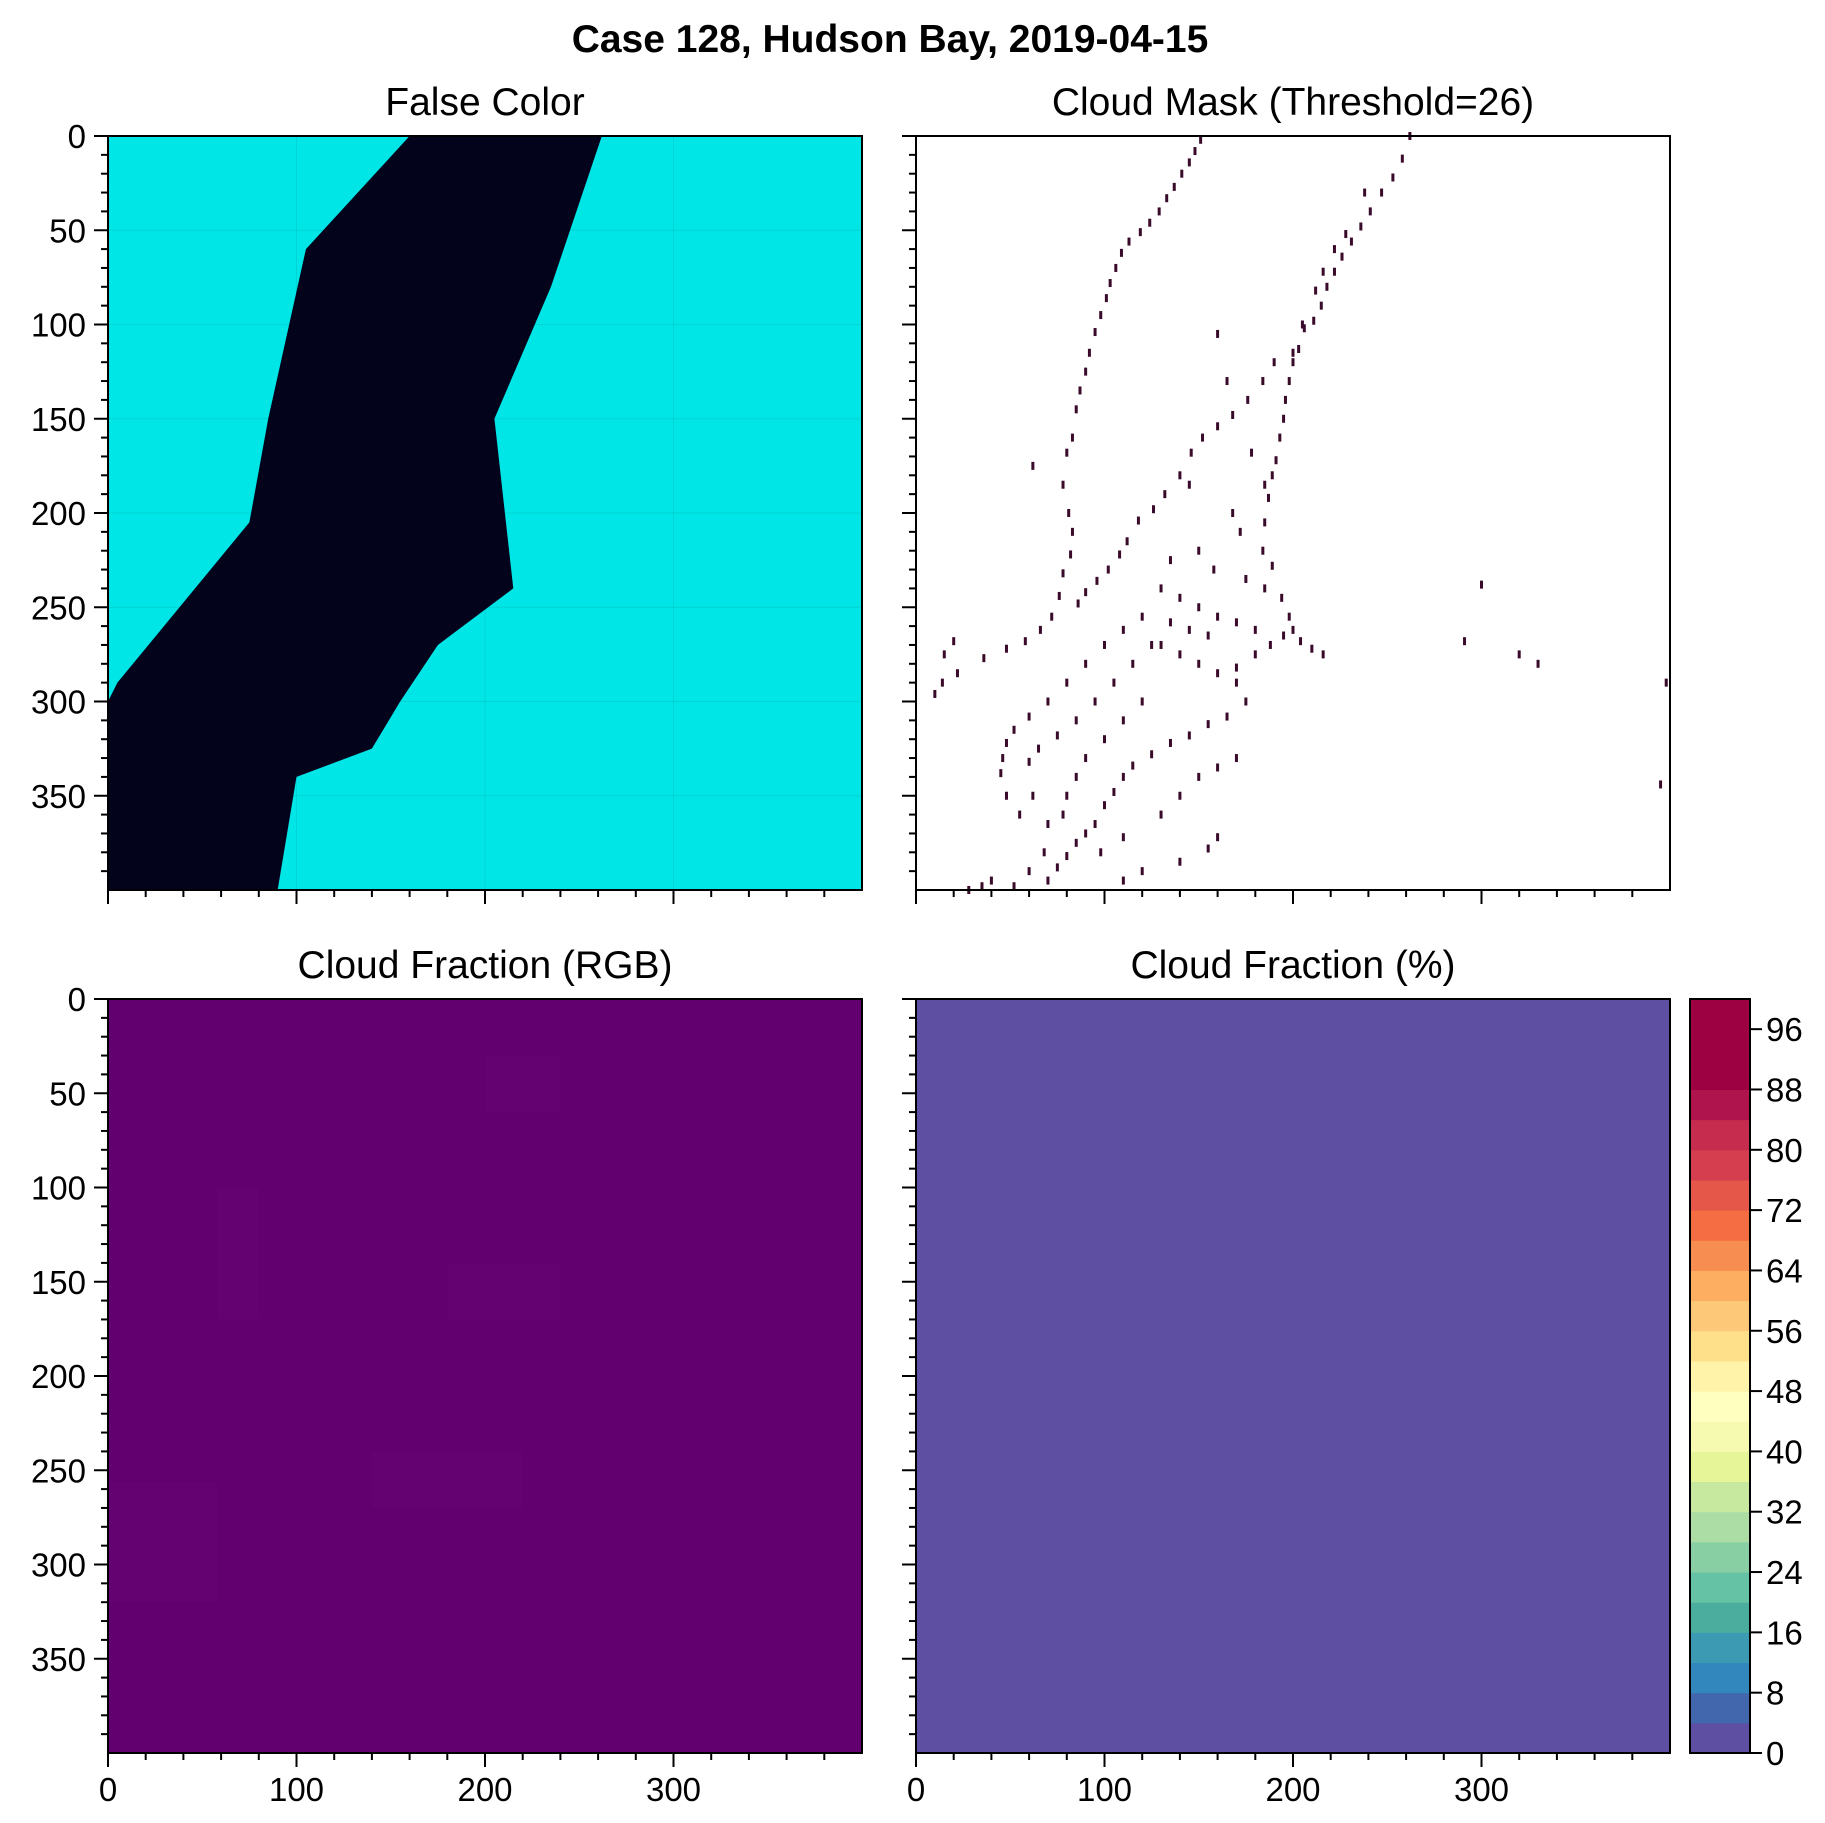 The height and width of the screenshot is (1823, 1825). I want to click on y-tick-label: 50, so click(67, 230).